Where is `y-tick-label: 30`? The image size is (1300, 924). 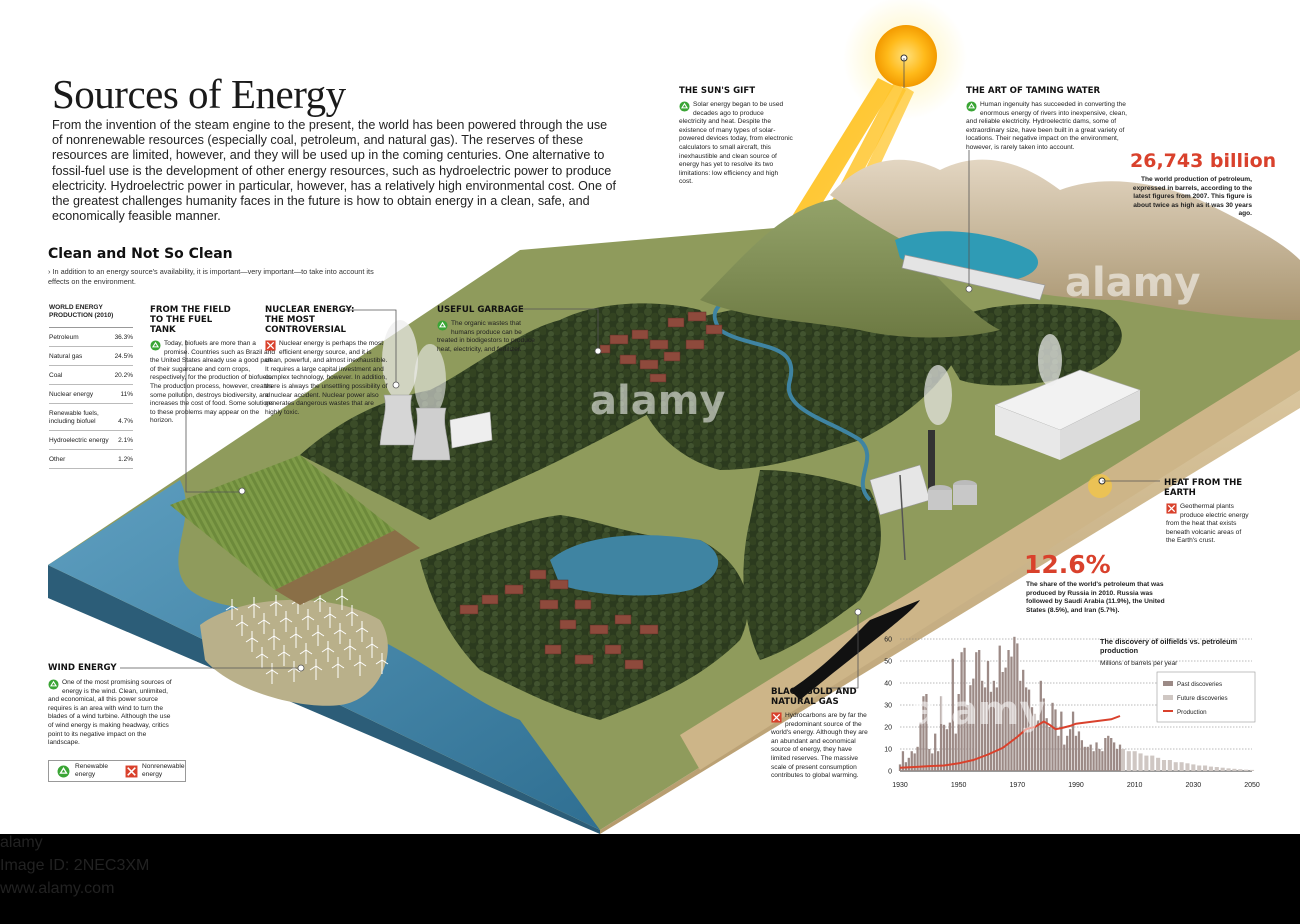 y-tick-label: 30 is located at coordinates (888, 706).